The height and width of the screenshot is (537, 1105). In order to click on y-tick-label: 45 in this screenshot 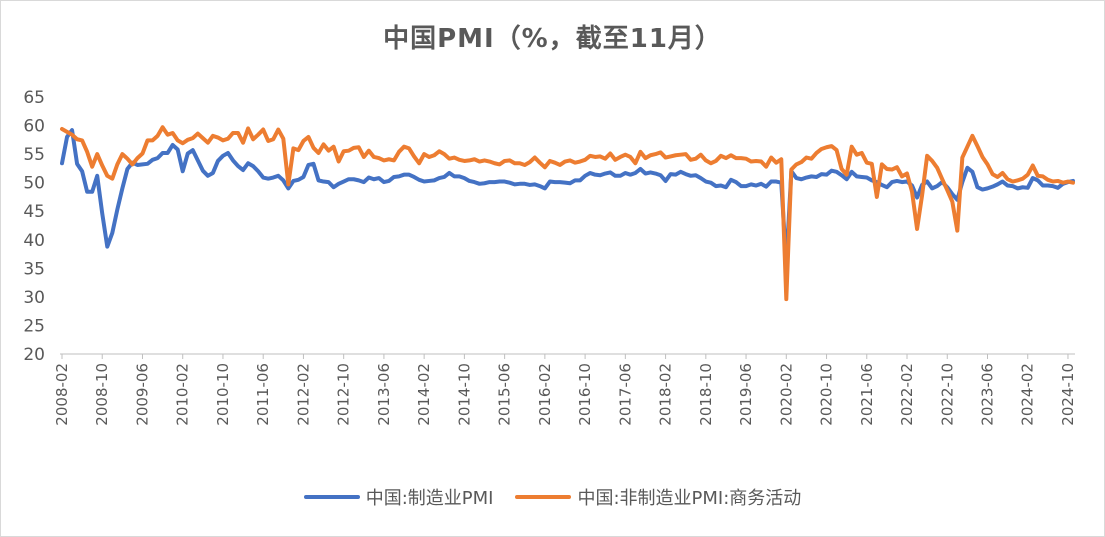, I will do `click(34, 212)`.